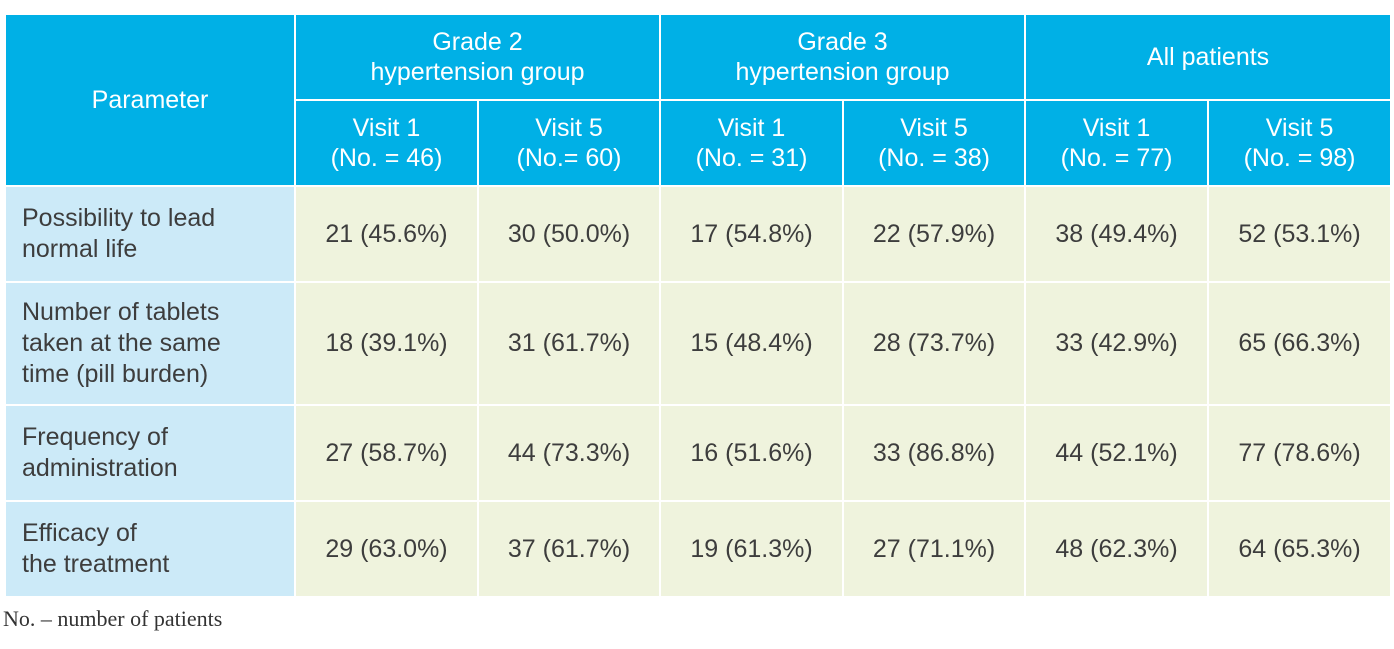  What do you see at coordinates (1117, 343) in the screenshot?
I see `value-cell: 33 (42.9%)` at bounding box center [1117, 343].